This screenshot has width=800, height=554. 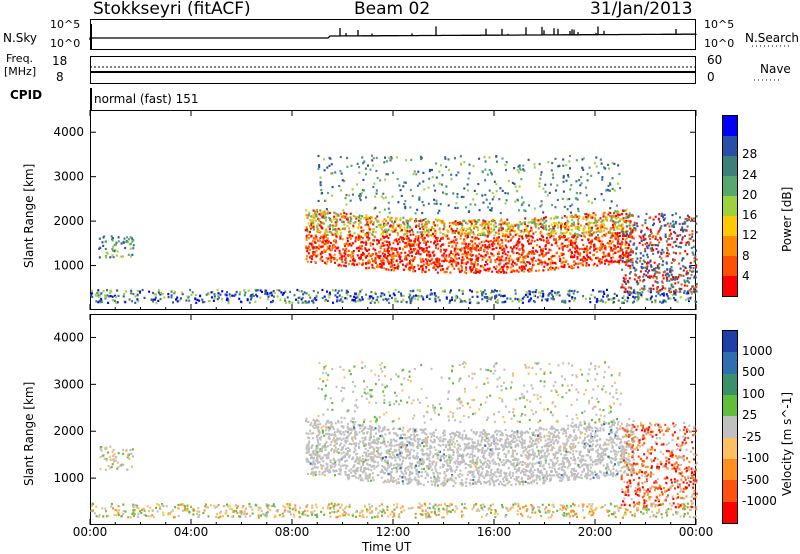 What do you see at coordinates (68, 384) in the screenshot?
I see `y-tick-label: 3000` at bounding box center [68, 384].